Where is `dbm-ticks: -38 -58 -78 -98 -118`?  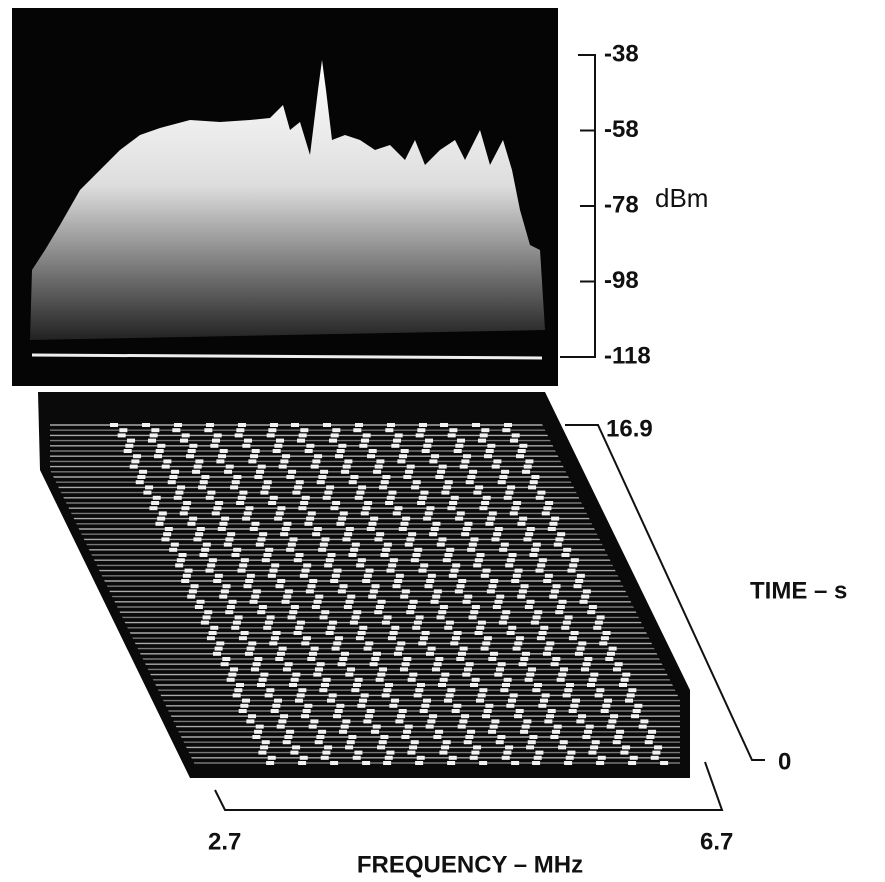 dbm-ticks: -38 -58 -78 -98 -118 is located at coordinates (615, 204).